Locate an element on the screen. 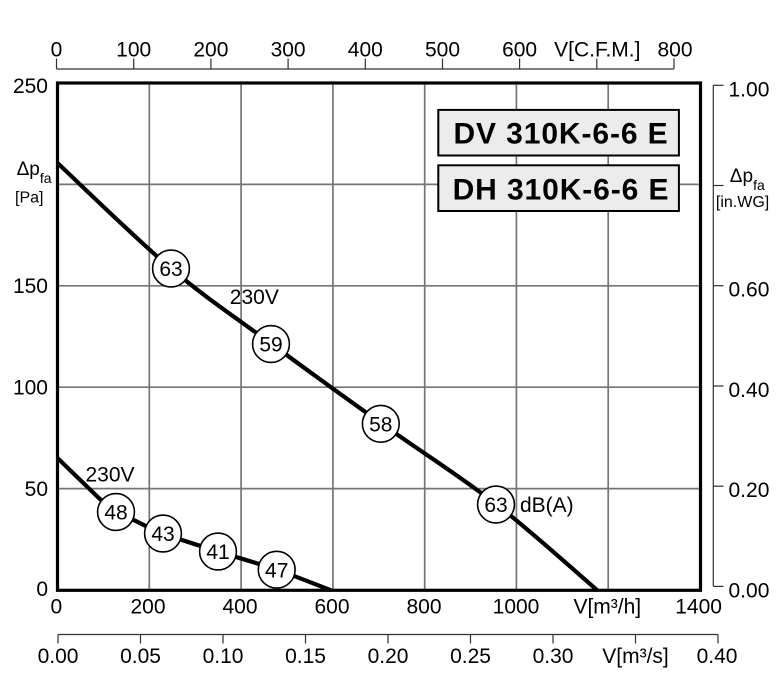 The image size is (782, 681). svg-text: 47 is located at coordinates (276, 570).